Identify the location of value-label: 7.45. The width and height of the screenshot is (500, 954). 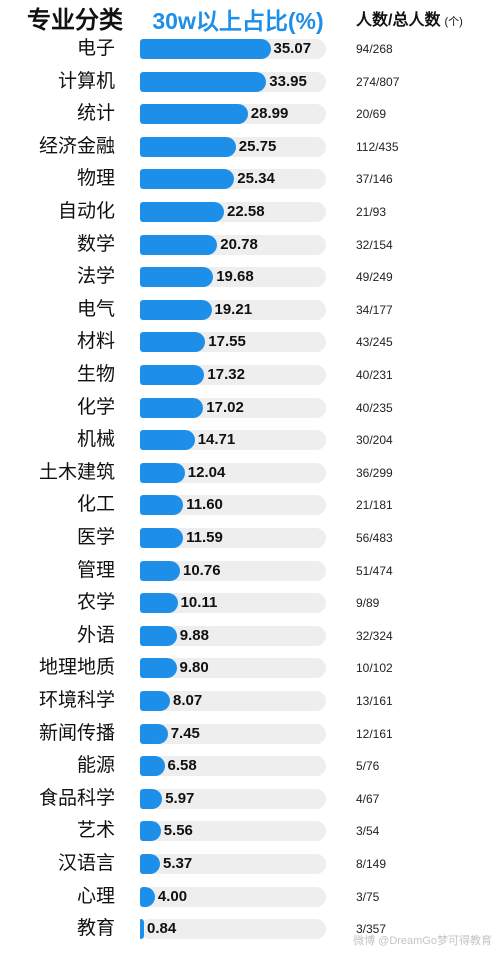
(185, 733).